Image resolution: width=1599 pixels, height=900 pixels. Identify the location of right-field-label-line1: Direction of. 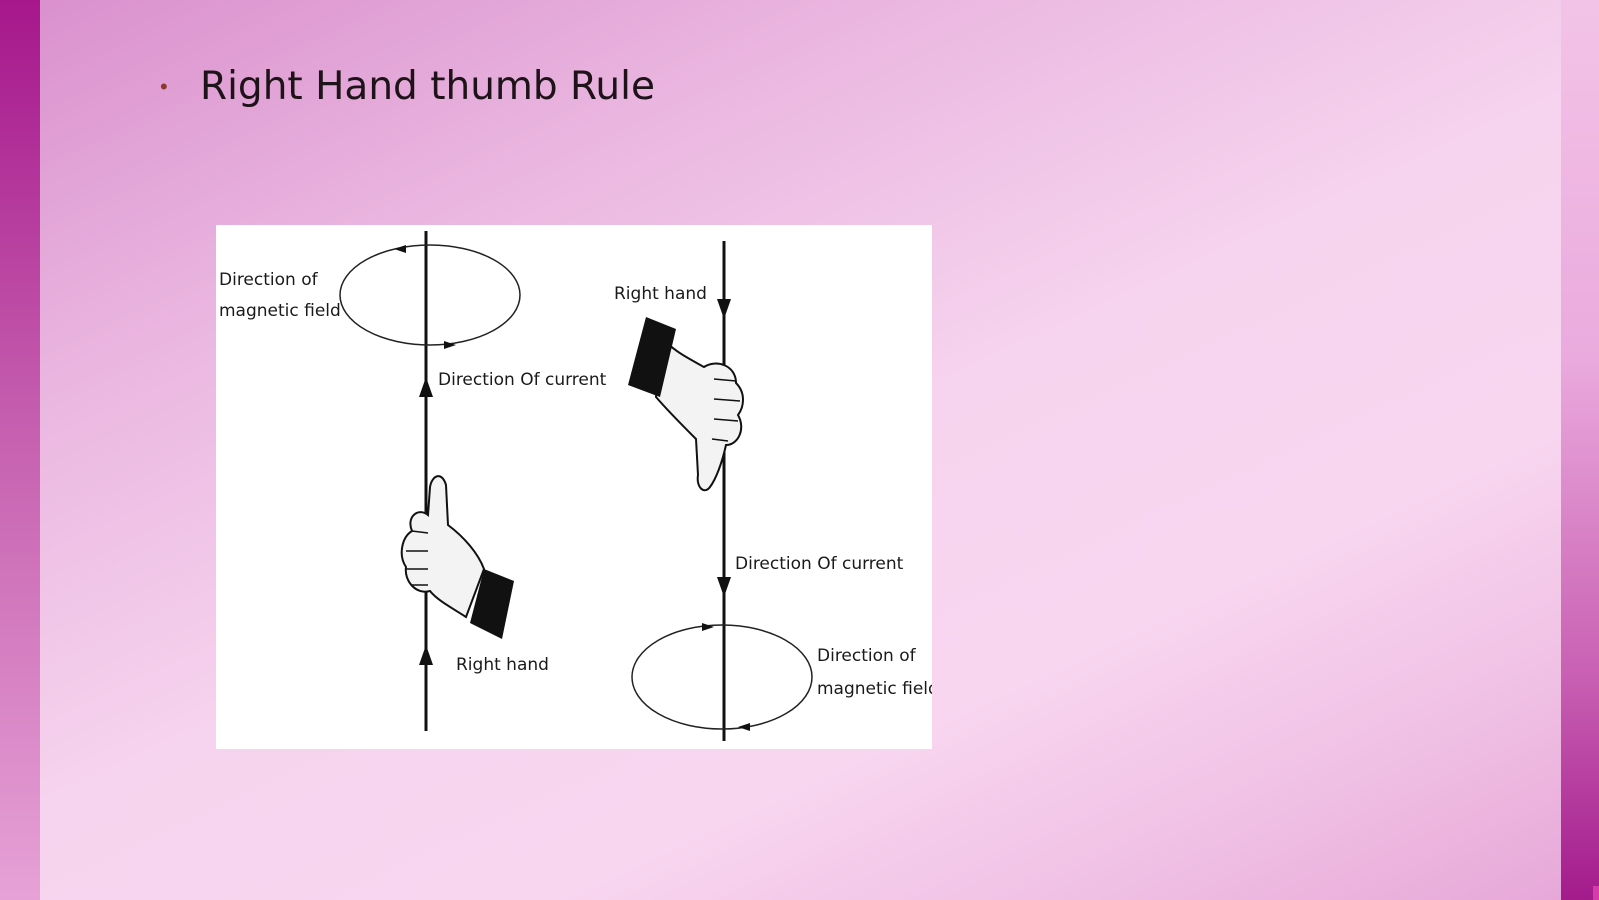
(867, 656).